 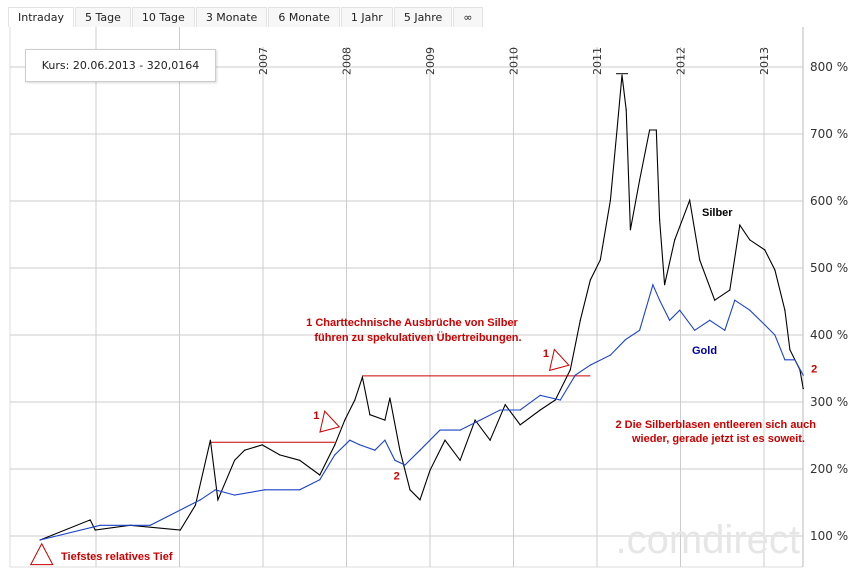 I want to click on y-tick-label: 500 %, so click(x=829, y=268).